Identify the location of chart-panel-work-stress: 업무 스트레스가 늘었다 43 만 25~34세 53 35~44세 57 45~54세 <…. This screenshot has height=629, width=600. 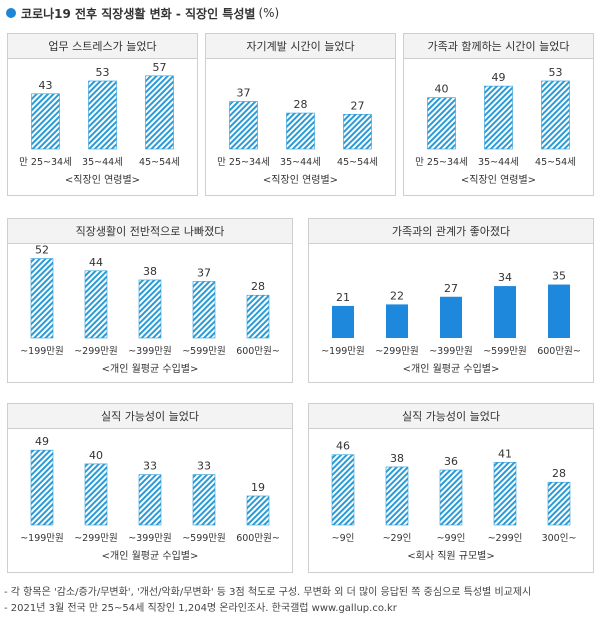
(102, 114).